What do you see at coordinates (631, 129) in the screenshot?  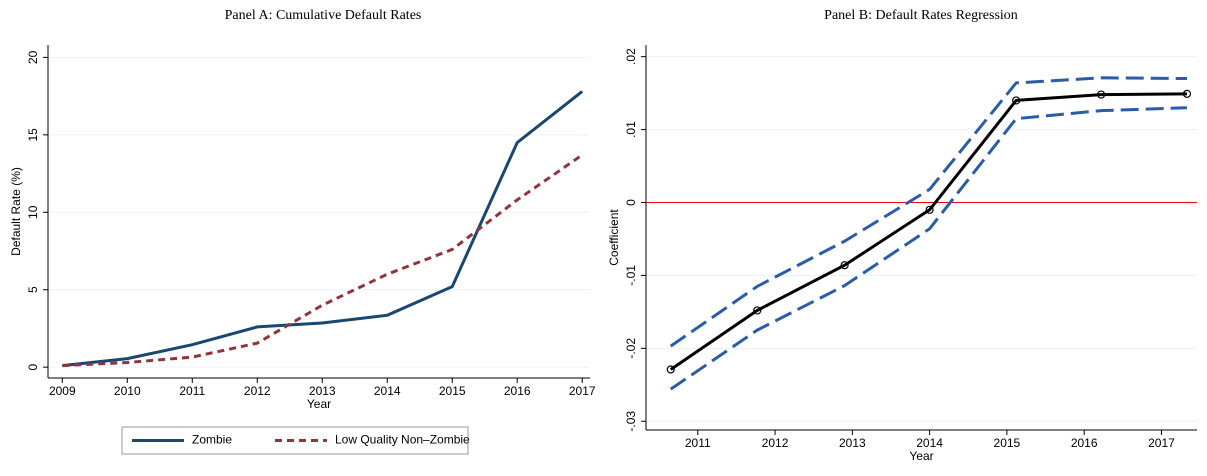 I see `y-tick-label: .01` at bounding box center [631, 129].